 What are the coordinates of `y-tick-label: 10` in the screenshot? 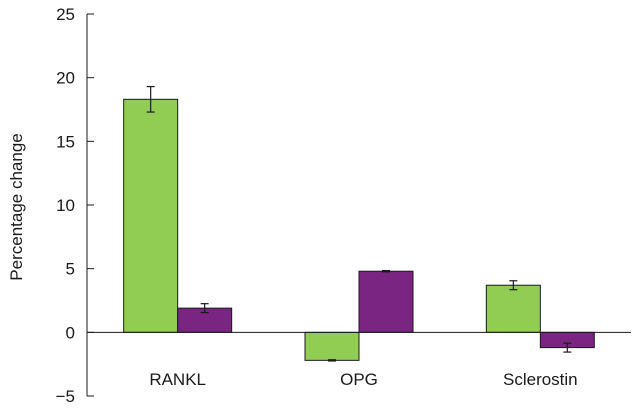 It's located at (65, 205).